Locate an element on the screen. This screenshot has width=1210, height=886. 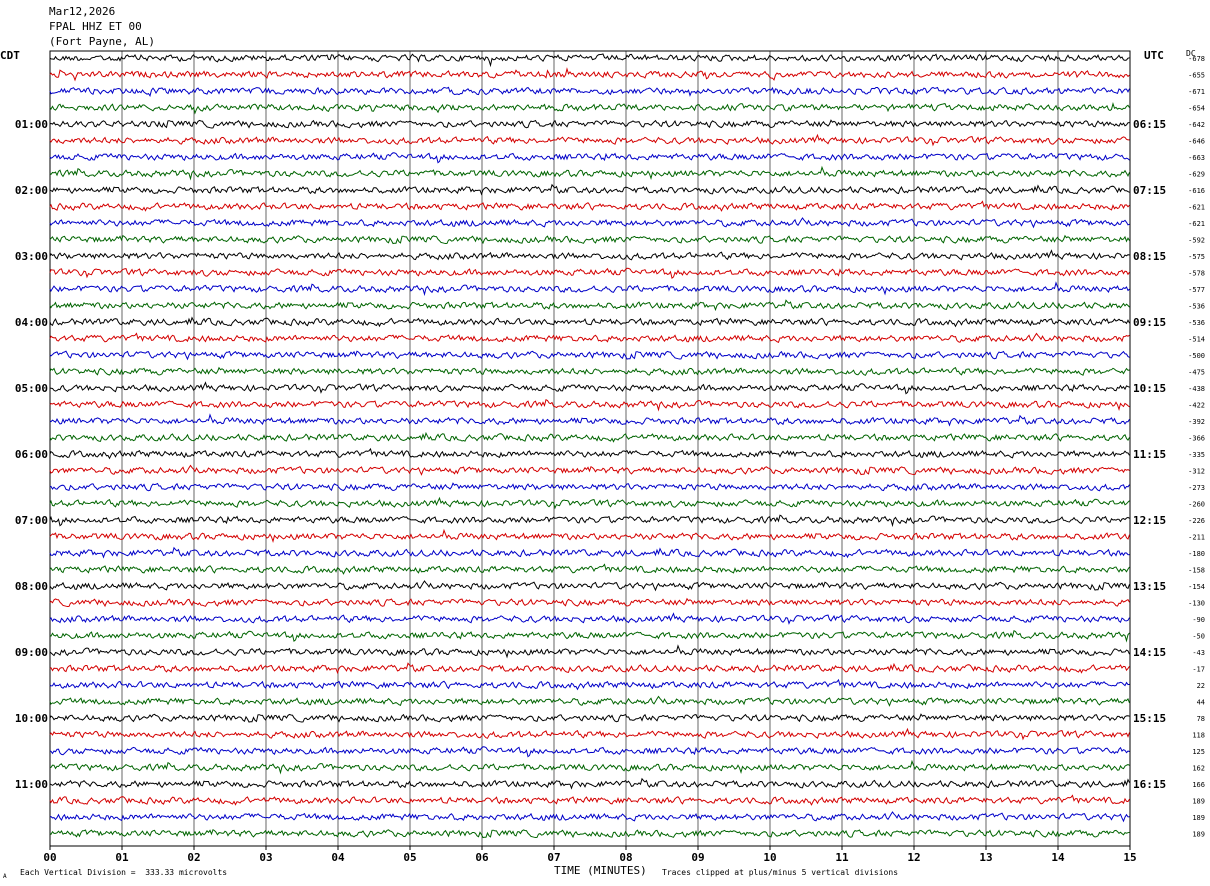
dc-offset-label: -211 is located at coordinates (1196, 538).